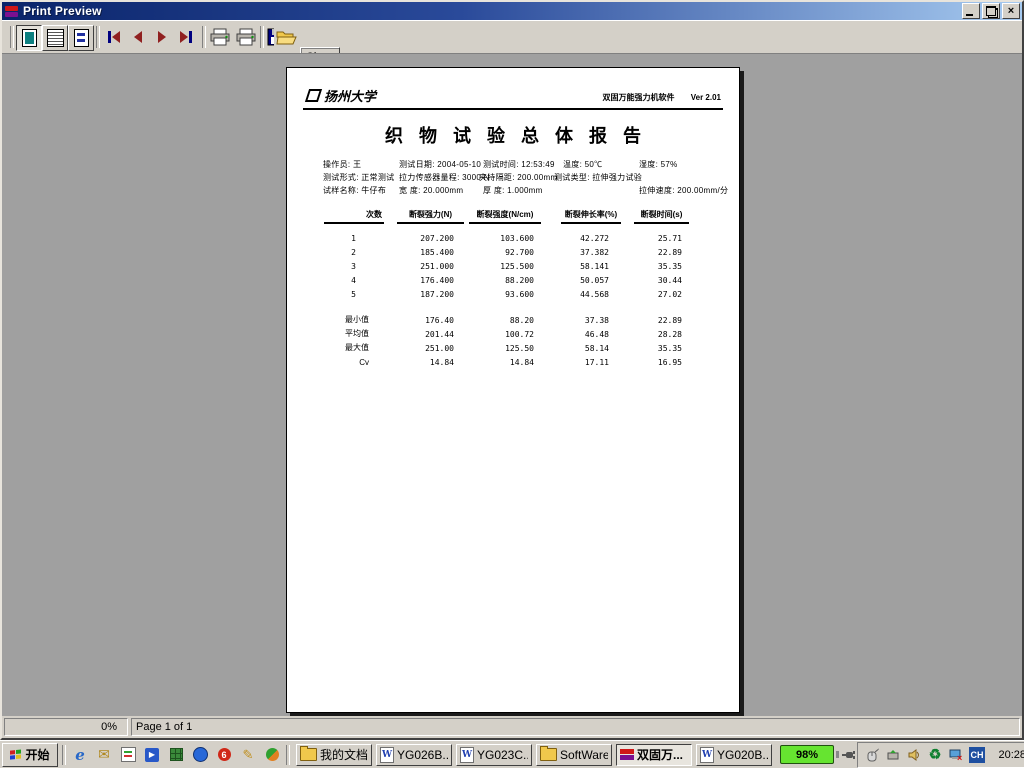 The height and width of the screenshot is (768, 1024). What do you see at coordinates (444, 177) in the screenshot?
I see `param-sensor-range: 拉力传感器量程: 3000 N` at bounding box center [444, 177].